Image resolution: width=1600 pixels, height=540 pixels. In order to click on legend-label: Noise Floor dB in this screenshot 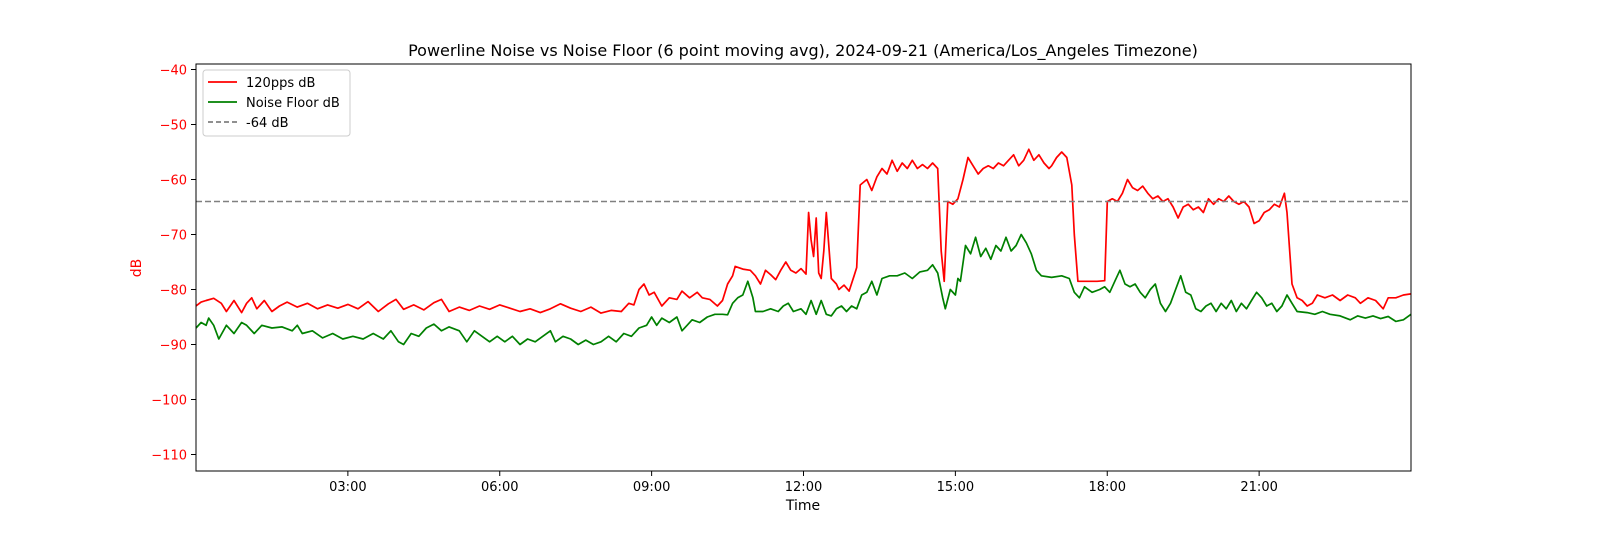, I will do `click(293, 103)`.